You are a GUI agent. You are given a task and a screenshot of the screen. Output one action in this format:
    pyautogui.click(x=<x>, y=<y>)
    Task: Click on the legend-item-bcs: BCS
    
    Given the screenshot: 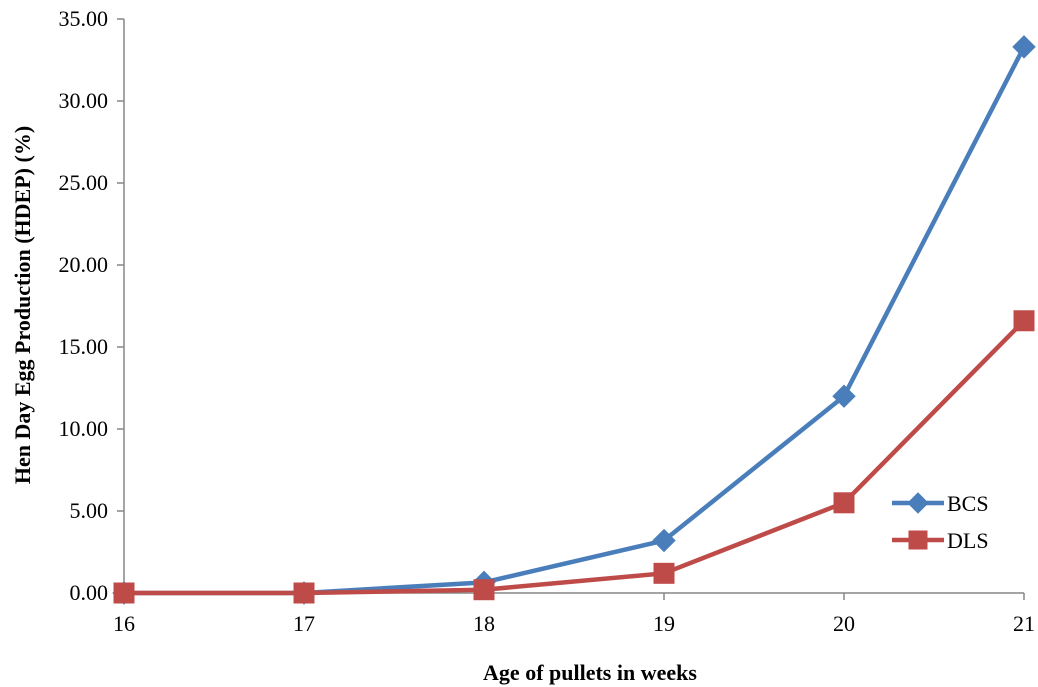 What is the action you would take?
    pyautogui.click(x=940, y=503)
    